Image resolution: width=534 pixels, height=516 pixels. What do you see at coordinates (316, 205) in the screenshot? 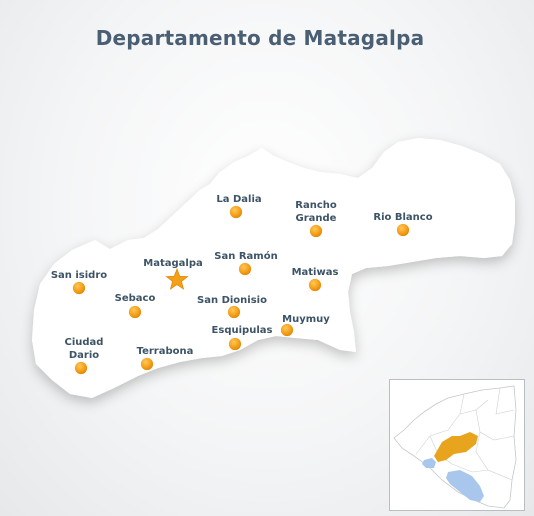
I see `town-label-line: Rancho` at bounding box center [316, 205].